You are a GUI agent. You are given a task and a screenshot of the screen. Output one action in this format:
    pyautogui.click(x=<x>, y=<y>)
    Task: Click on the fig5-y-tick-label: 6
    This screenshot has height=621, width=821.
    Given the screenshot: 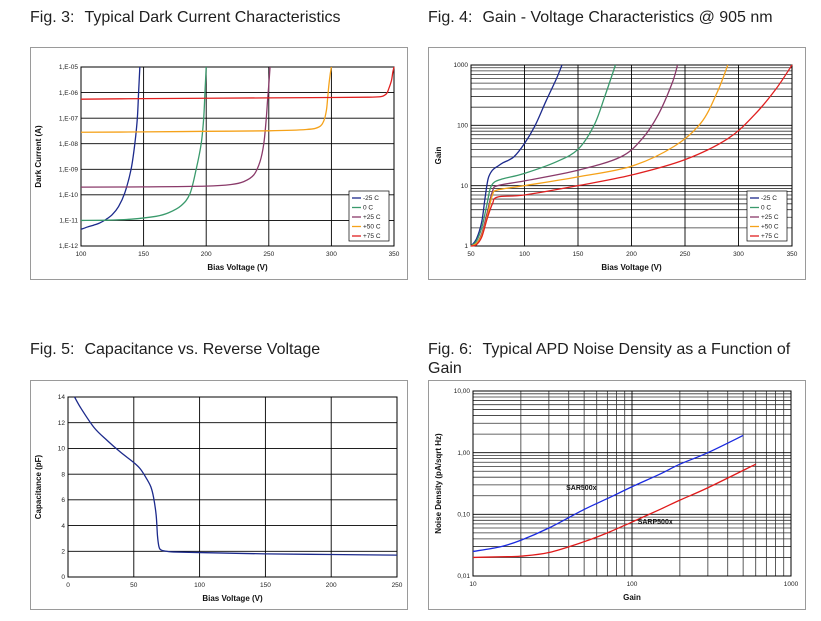 What is the action you would take?
    pyautogui.click(x=63, y=500)
    